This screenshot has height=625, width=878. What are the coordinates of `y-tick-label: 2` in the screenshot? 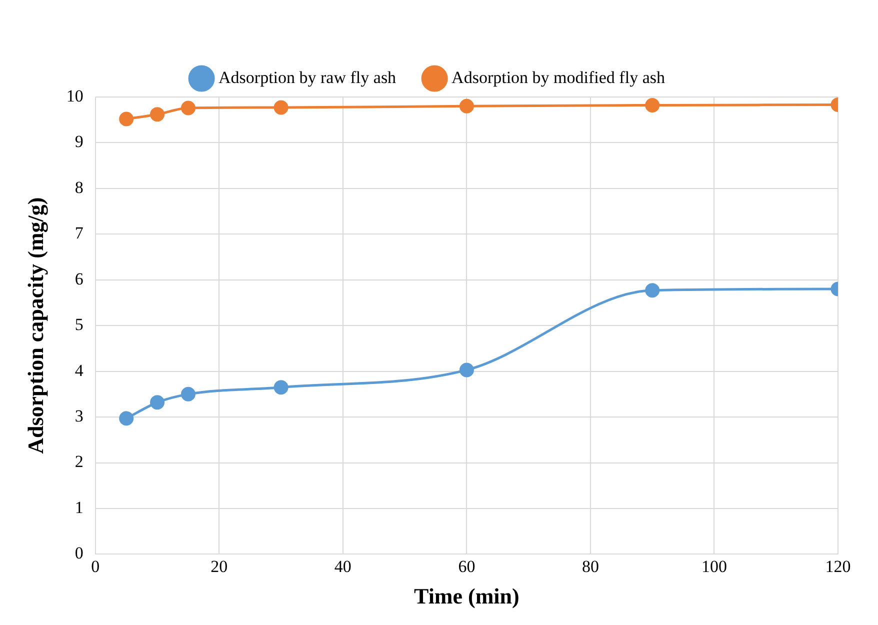 It's located at (79, 462).